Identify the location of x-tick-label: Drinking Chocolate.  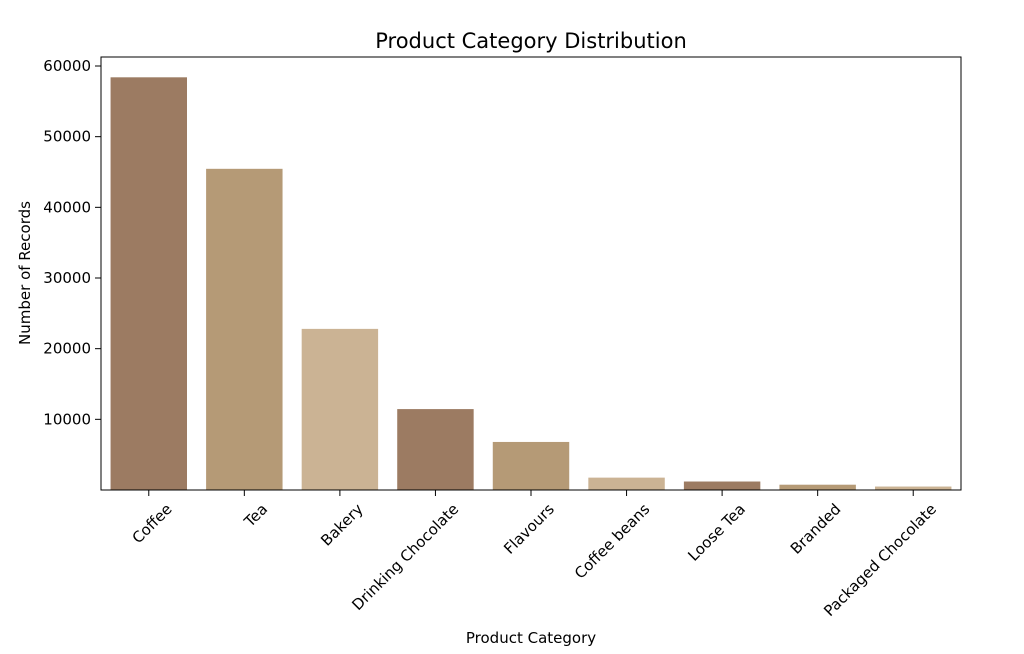
(405, 557).